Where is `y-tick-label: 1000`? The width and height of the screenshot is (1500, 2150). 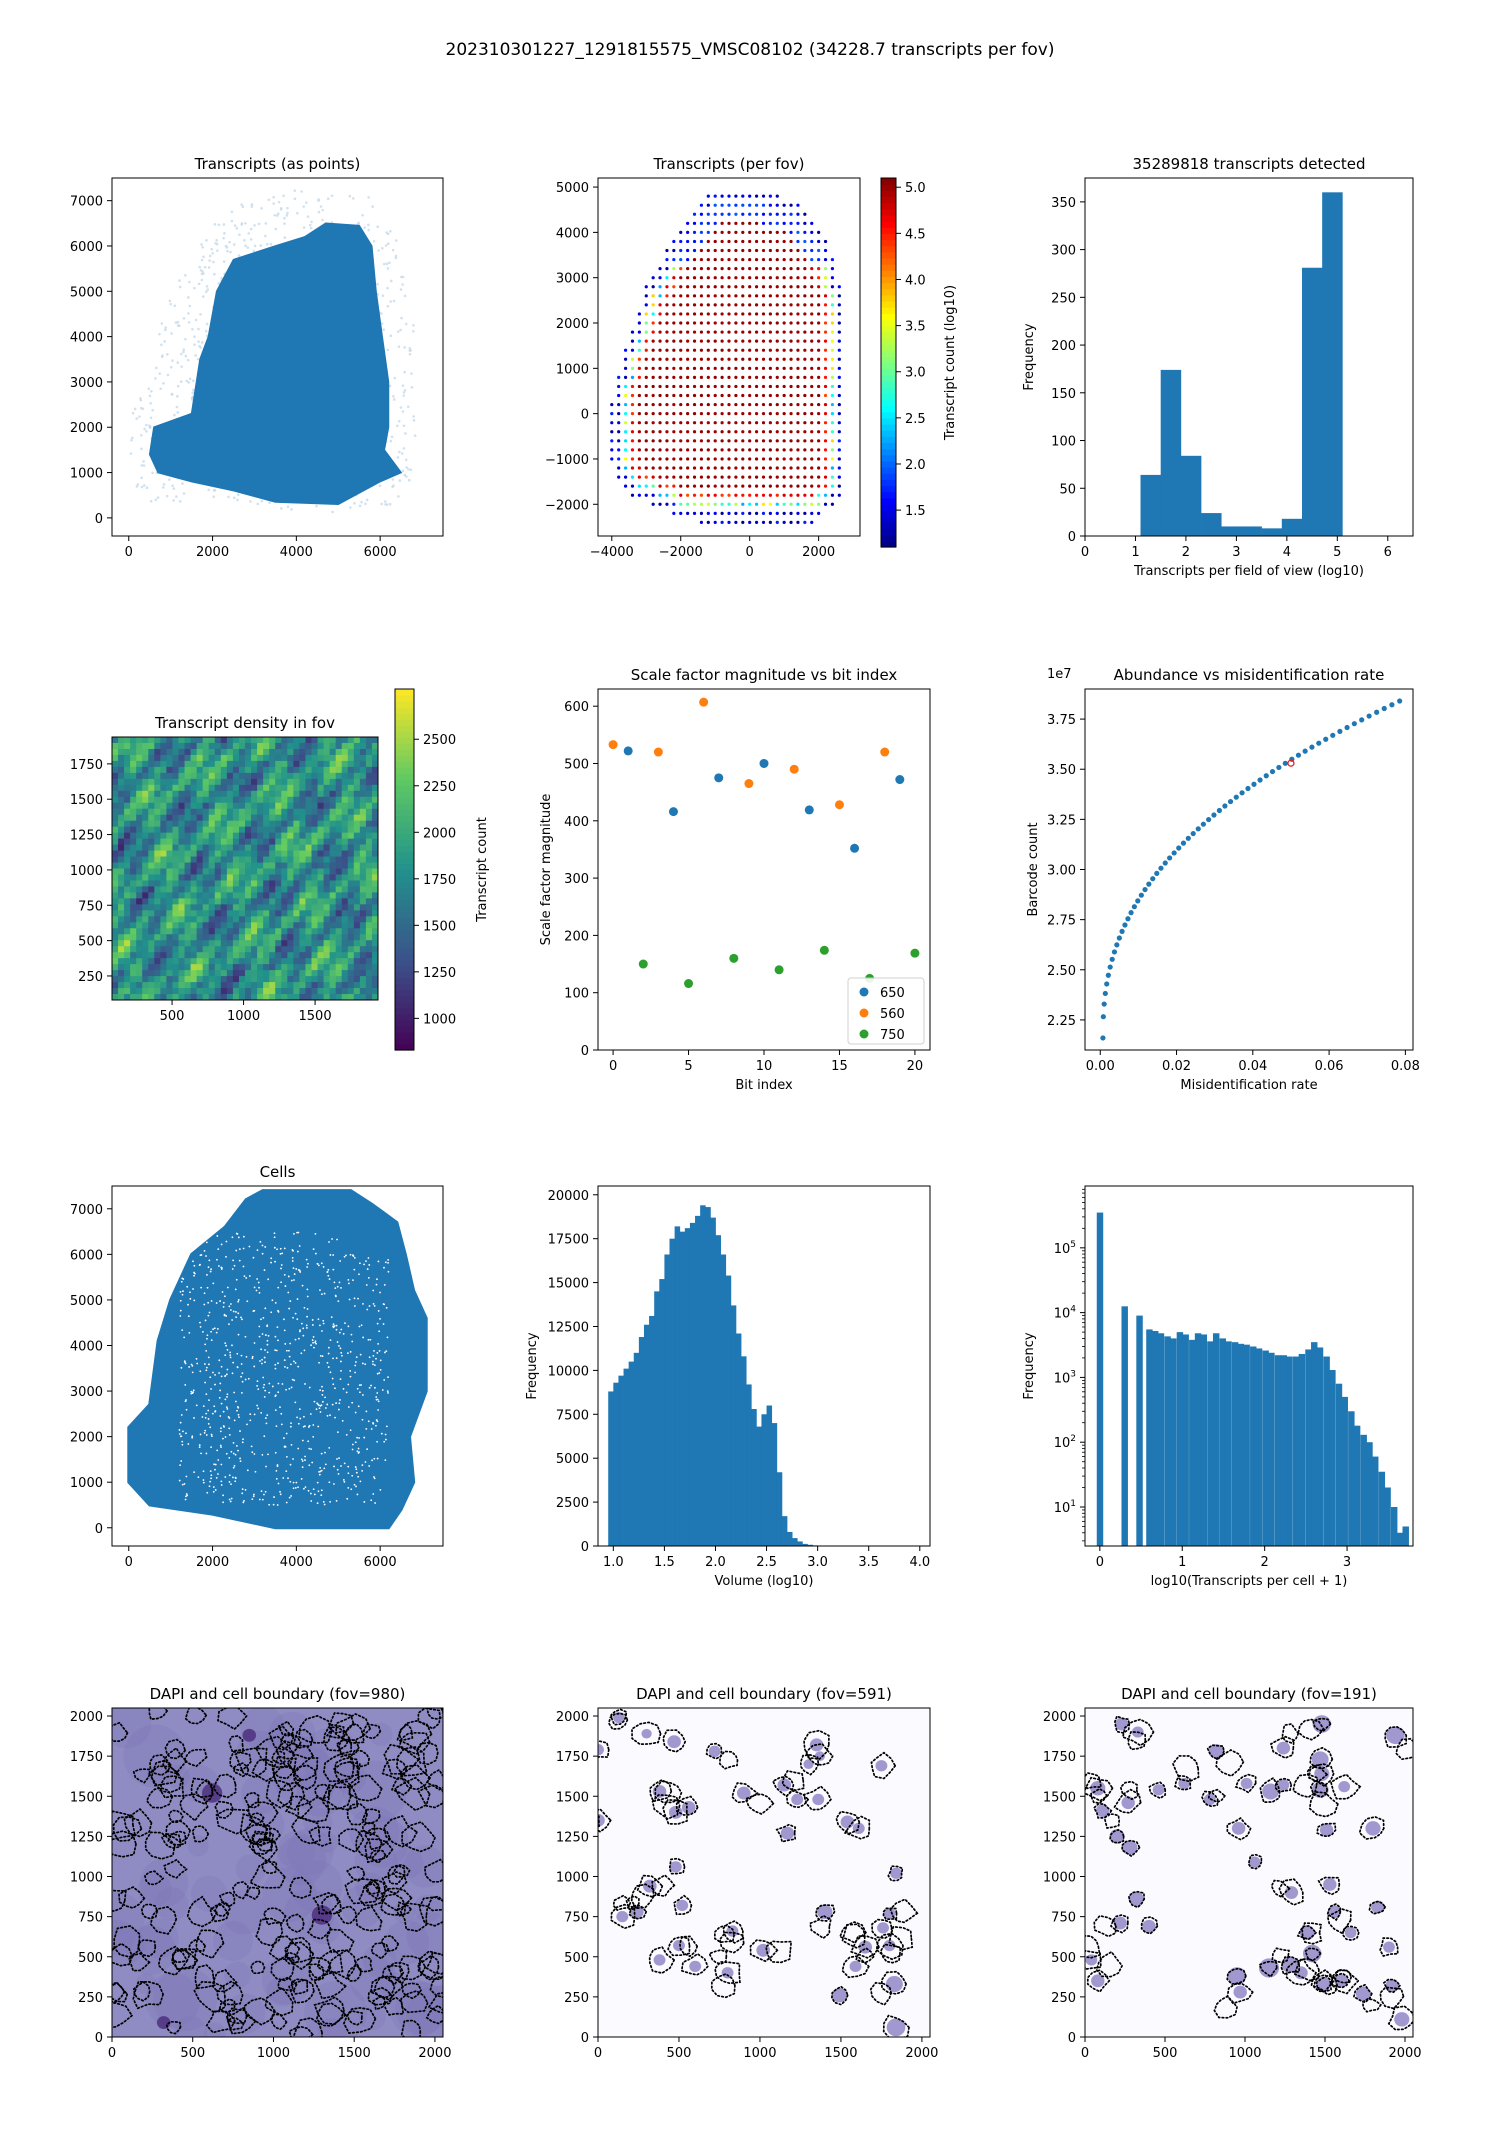 y-tick-label: 1000 is located at coordinates (572, 369).